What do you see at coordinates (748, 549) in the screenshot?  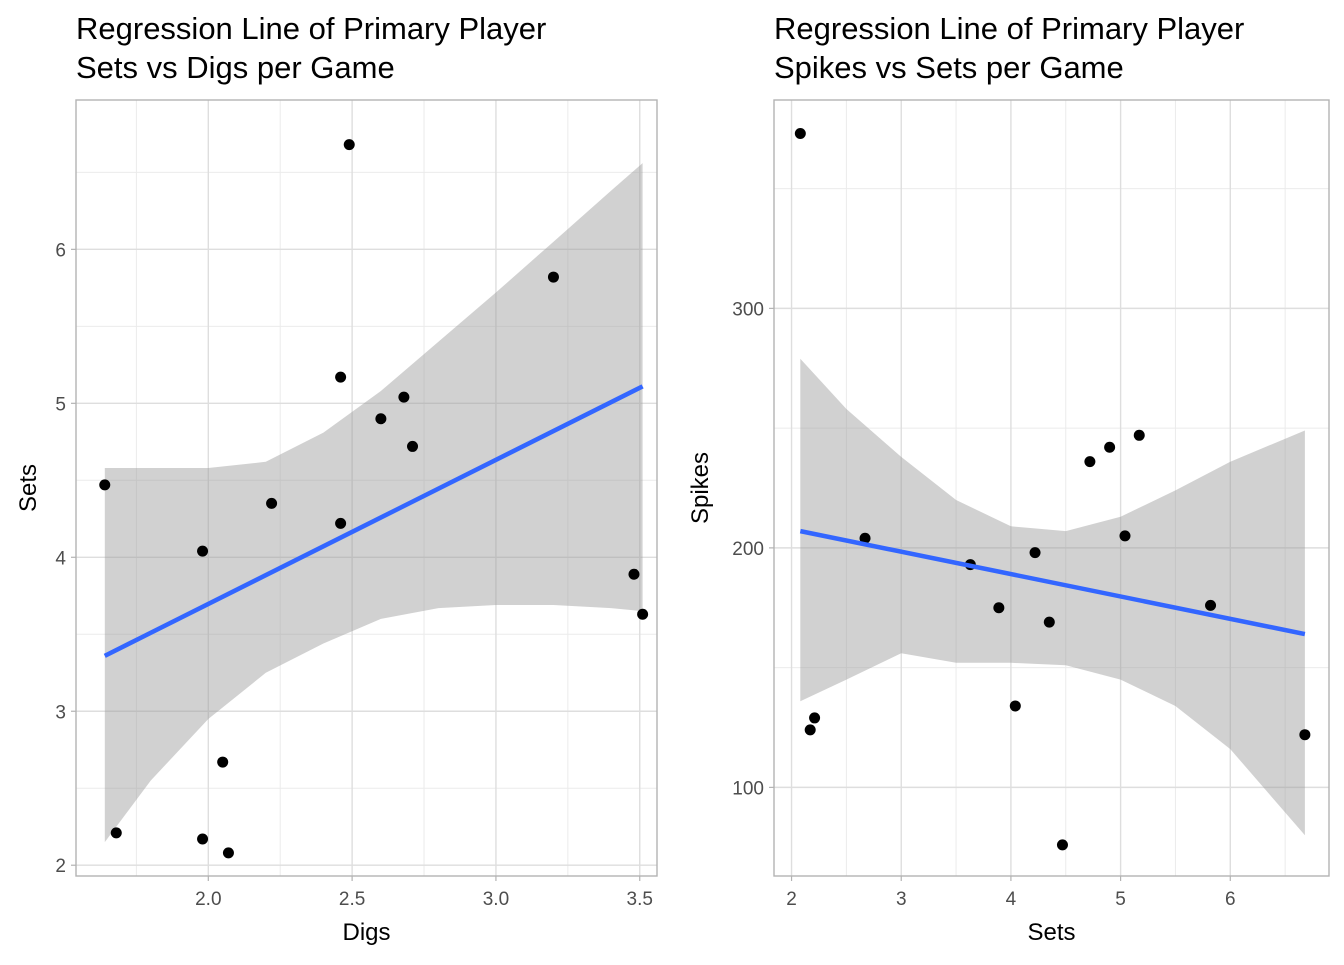 I see `y-tick-label: 200` at bounding box center [748, 549].